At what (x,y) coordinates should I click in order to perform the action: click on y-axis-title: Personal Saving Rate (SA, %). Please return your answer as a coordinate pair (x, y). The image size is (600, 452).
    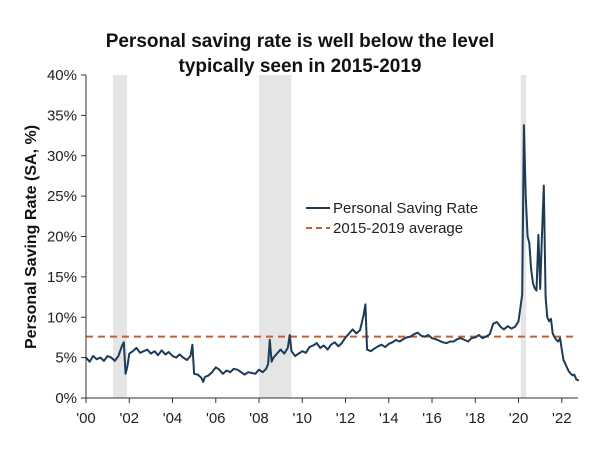
    Looking at the image, I should click on (31, 237).